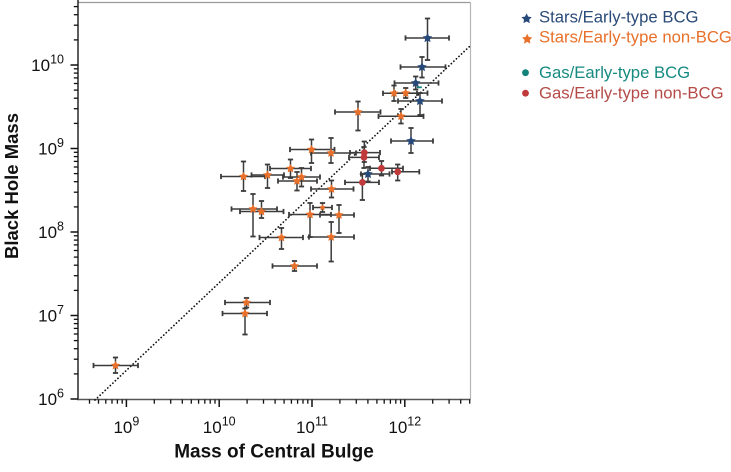 The width and height of the screenshot is (731, 472). What do you see at coordinates (11, 186) in the screenshot?
I see `svg-text: Black Hole Mass` at bounding box center [11, 186].